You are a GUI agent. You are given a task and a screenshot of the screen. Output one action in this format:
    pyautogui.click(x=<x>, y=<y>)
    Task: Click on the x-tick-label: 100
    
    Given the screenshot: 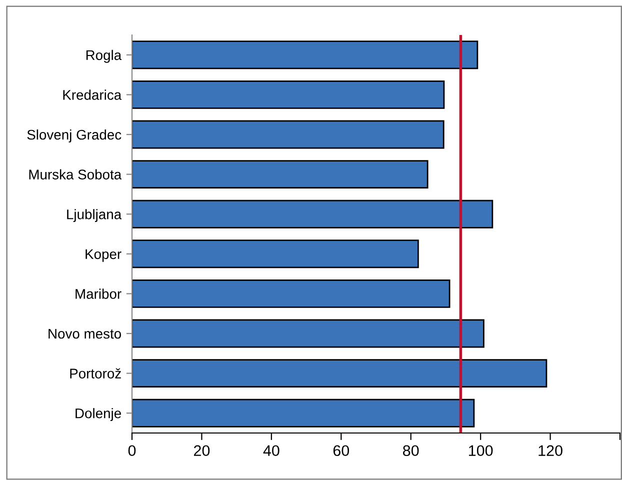 What is the action you would take?
    pyautogui.click(x=480, y=450)
    